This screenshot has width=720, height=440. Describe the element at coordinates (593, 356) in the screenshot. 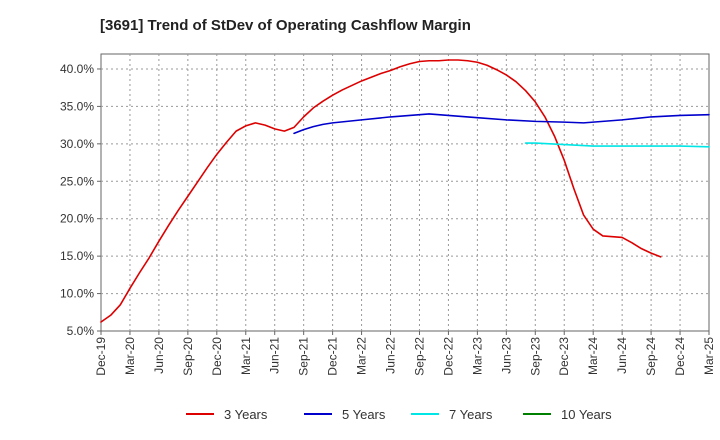

I see `x-tick-label: Mar-24` at that location.